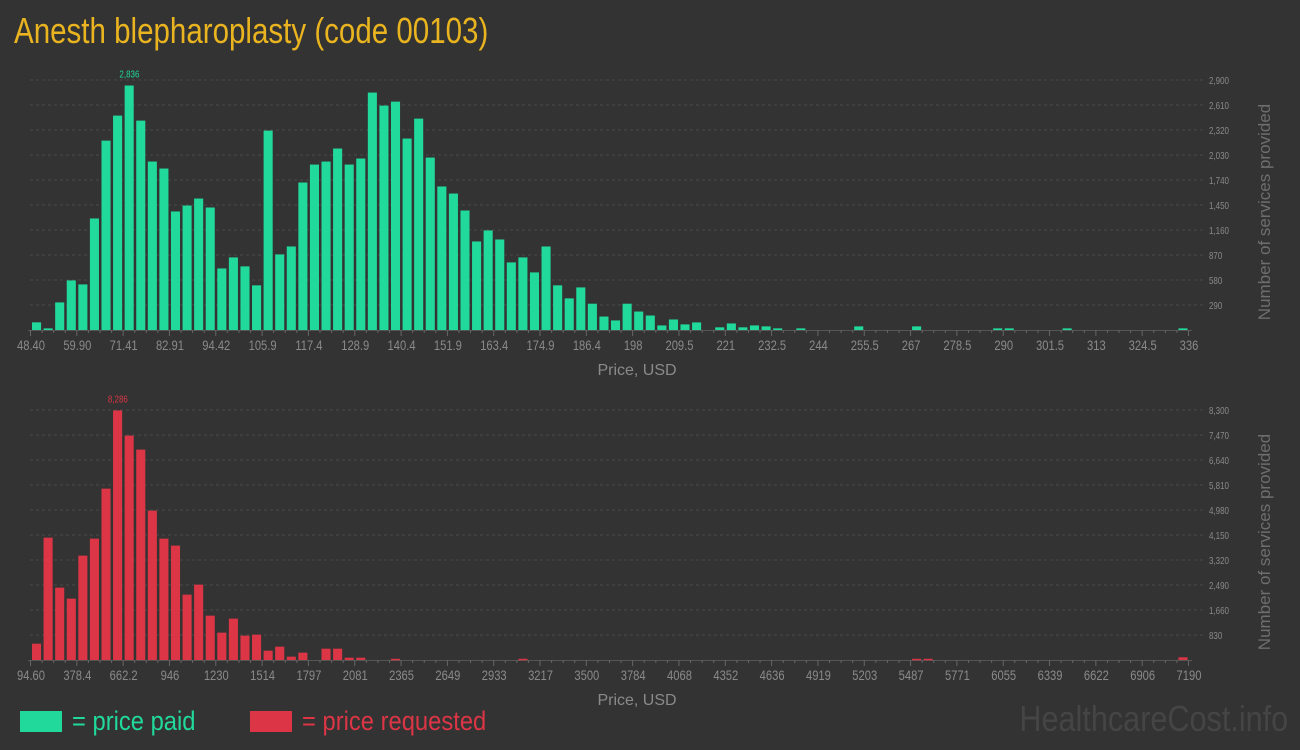 This screenshot has height=750, width=1300. I want to click on x-tick-label: 336, so click(1189, 345).